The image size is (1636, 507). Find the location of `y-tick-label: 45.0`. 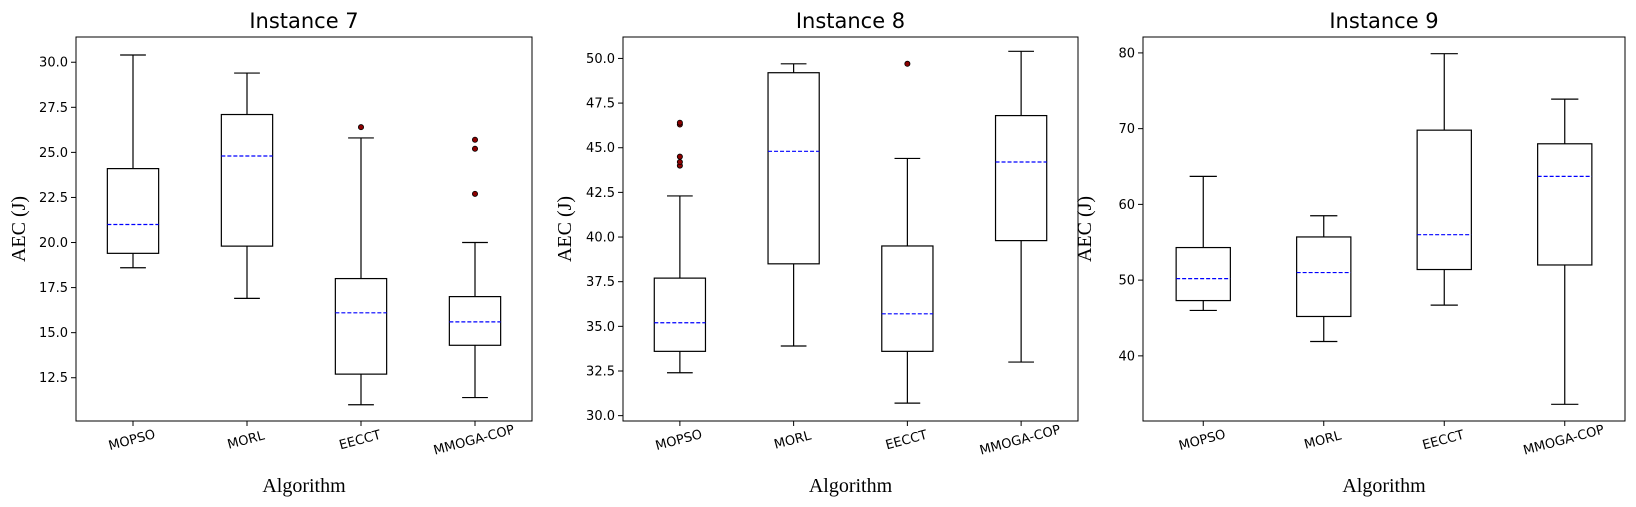

y-tick-label: 45.0 is located at coordinates (600, 148).